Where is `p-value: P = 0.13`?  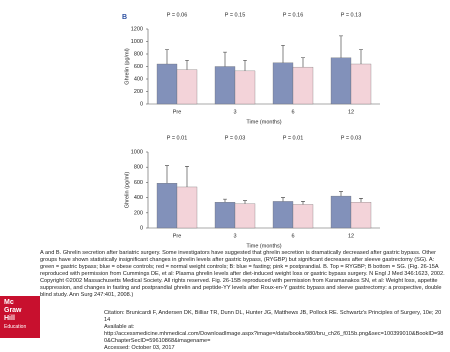 p-value: P = 0.13 is located at coordinates (351, 15).